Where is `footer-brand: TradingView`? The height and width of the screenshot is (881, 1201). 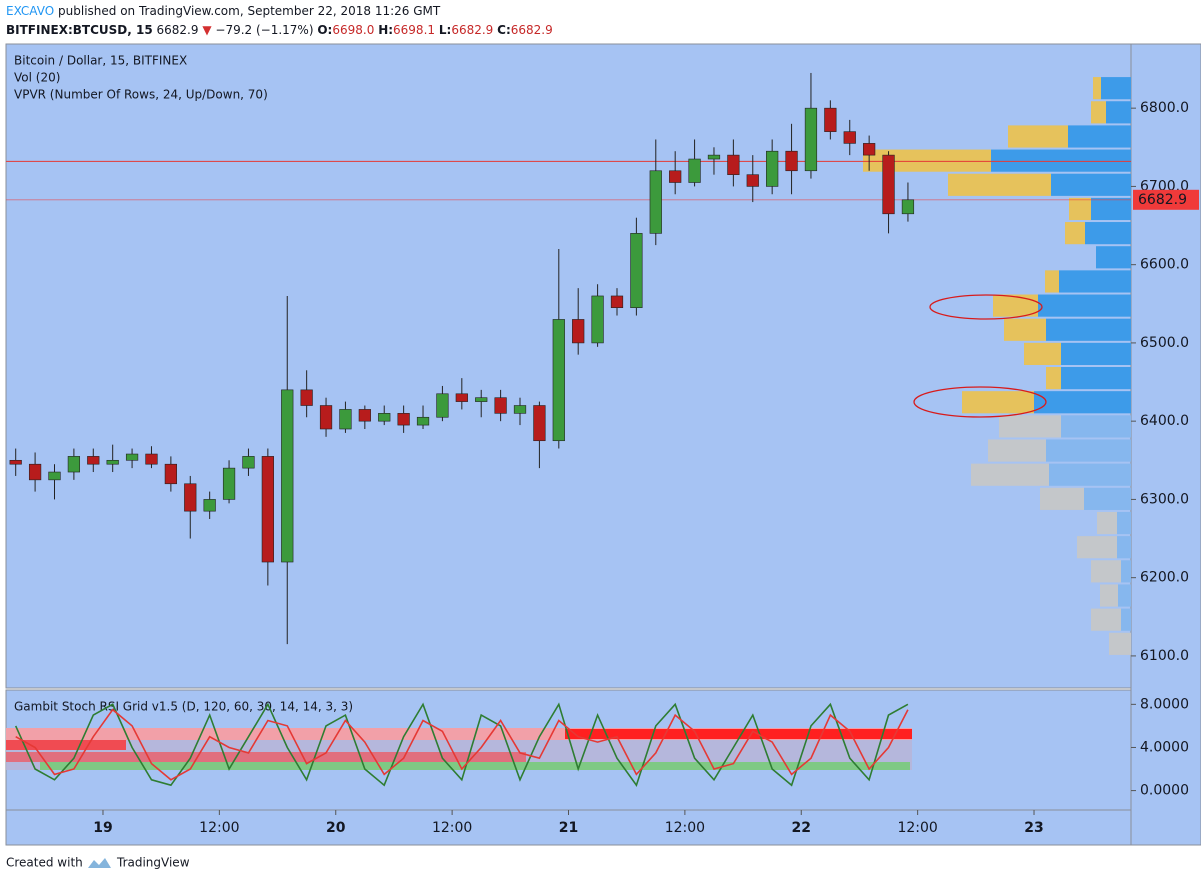 footer-brand: TradingView is located at coordinates (153, 863).